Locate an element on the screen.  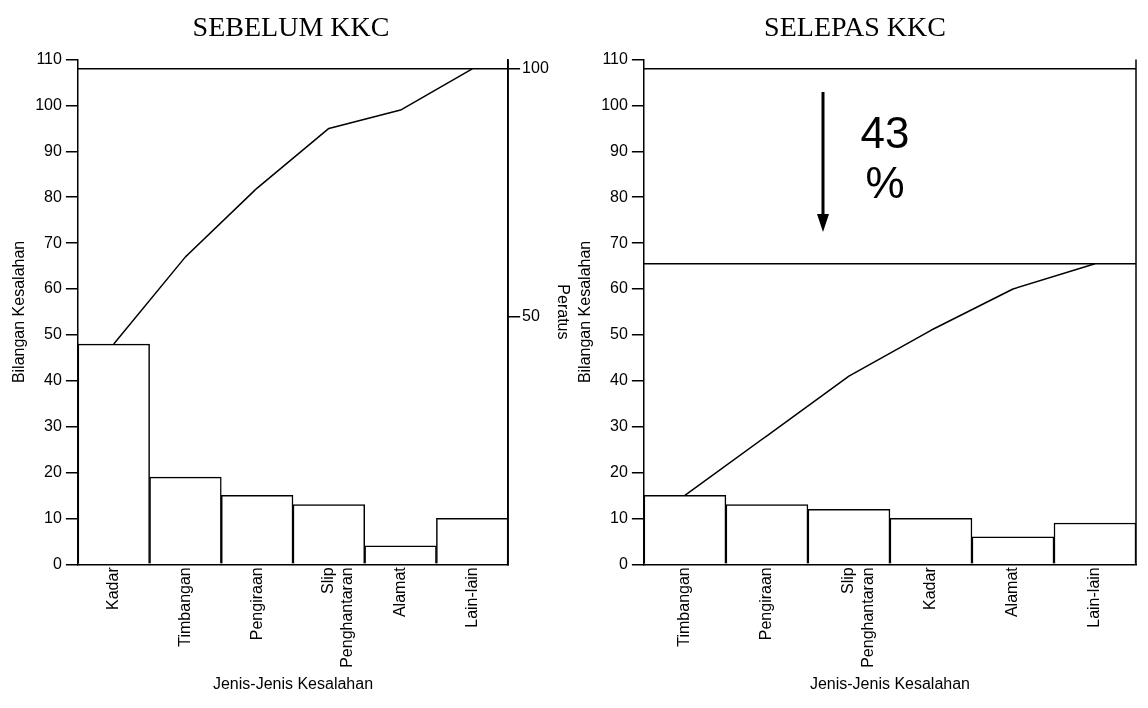
y2-tick-label: 100 is located at coordinates (535, 68).